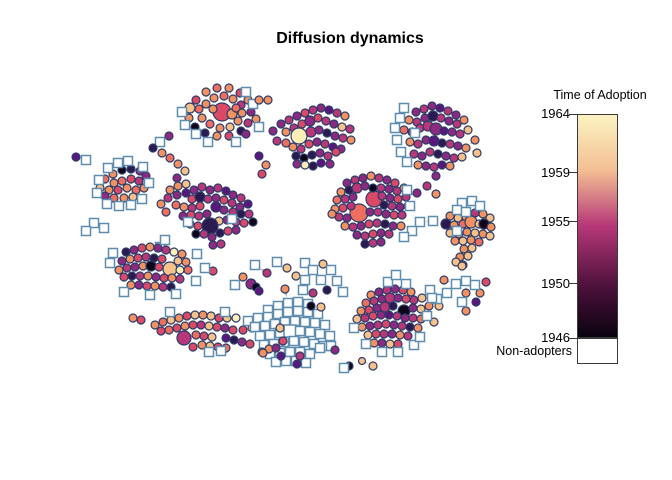 Image resolution: width=672 pixels, height=480 pixels. Describe the element at coordinates (555, 221) in the screenshot. I see `tick-label-1955: 1955` at that location.